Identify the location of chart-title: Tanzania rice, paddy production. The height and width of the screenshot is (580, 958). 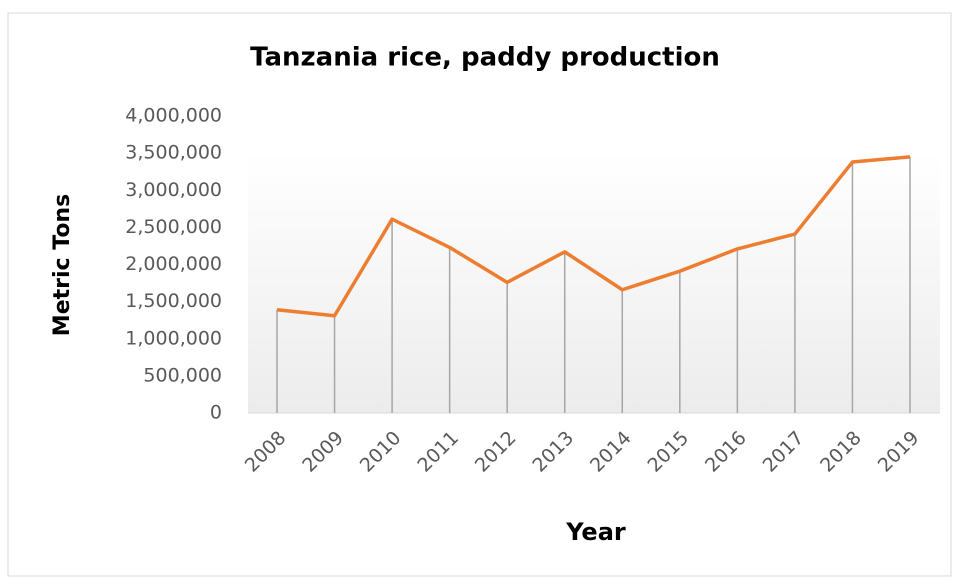
(485, 58).